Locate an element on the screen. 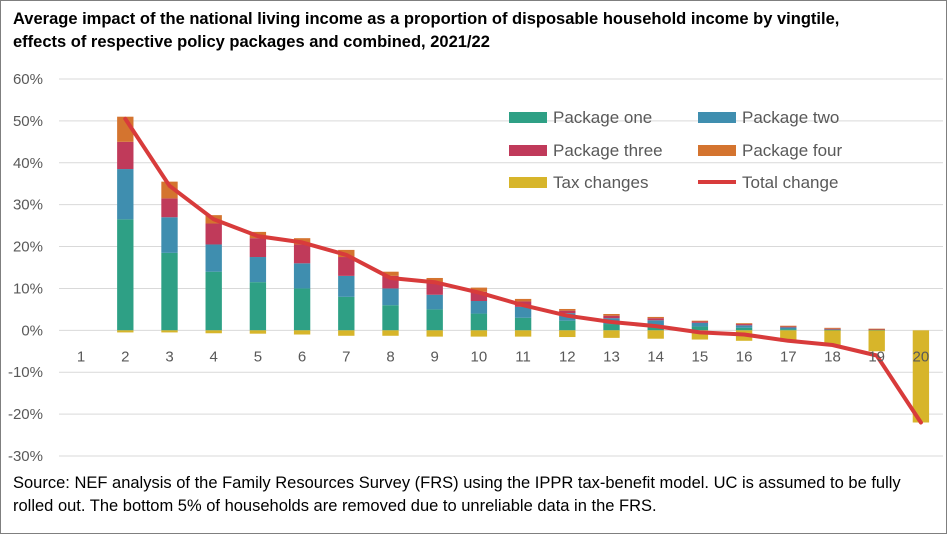  legend-label: Package four is located at coordinates (792, 150).